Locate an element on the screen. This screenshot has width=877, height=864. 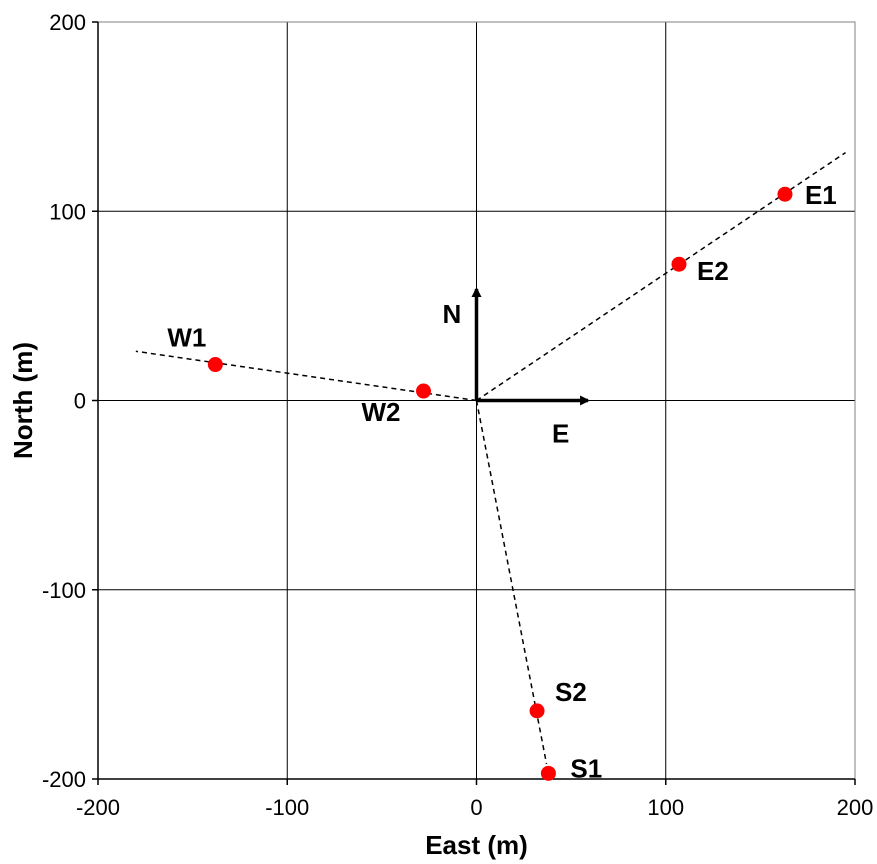
point-label-w1: W1 is located at coordinates (186, 338).